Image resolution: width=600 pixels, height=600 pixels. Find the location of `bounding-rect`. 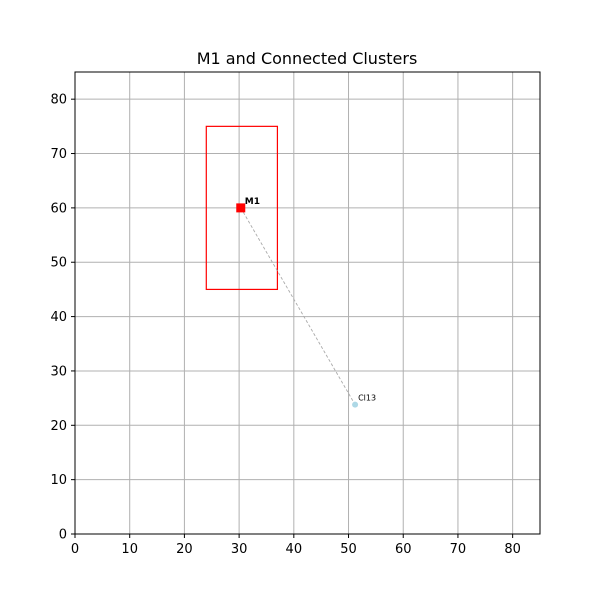

bounding-rect is located at coordinates (242, 208).